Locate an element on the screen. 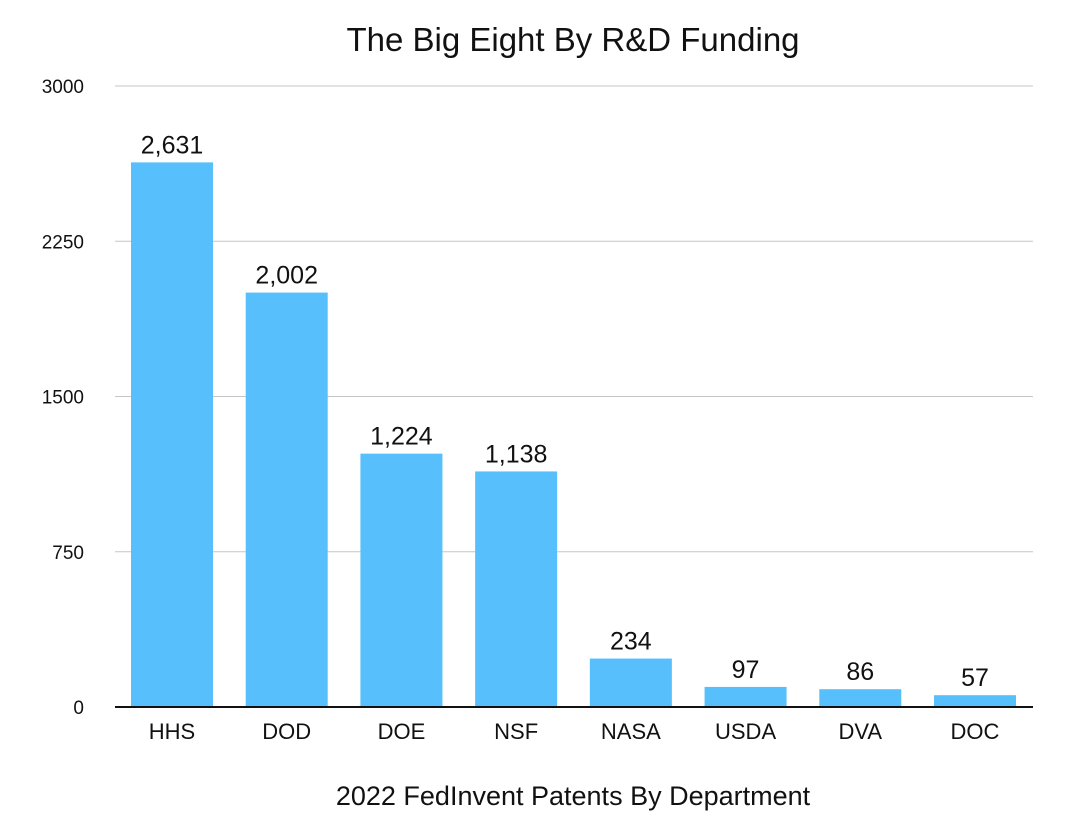 The image size is (1084, 824). y-tick-label: 3000 is located at coordinates (63, 87).